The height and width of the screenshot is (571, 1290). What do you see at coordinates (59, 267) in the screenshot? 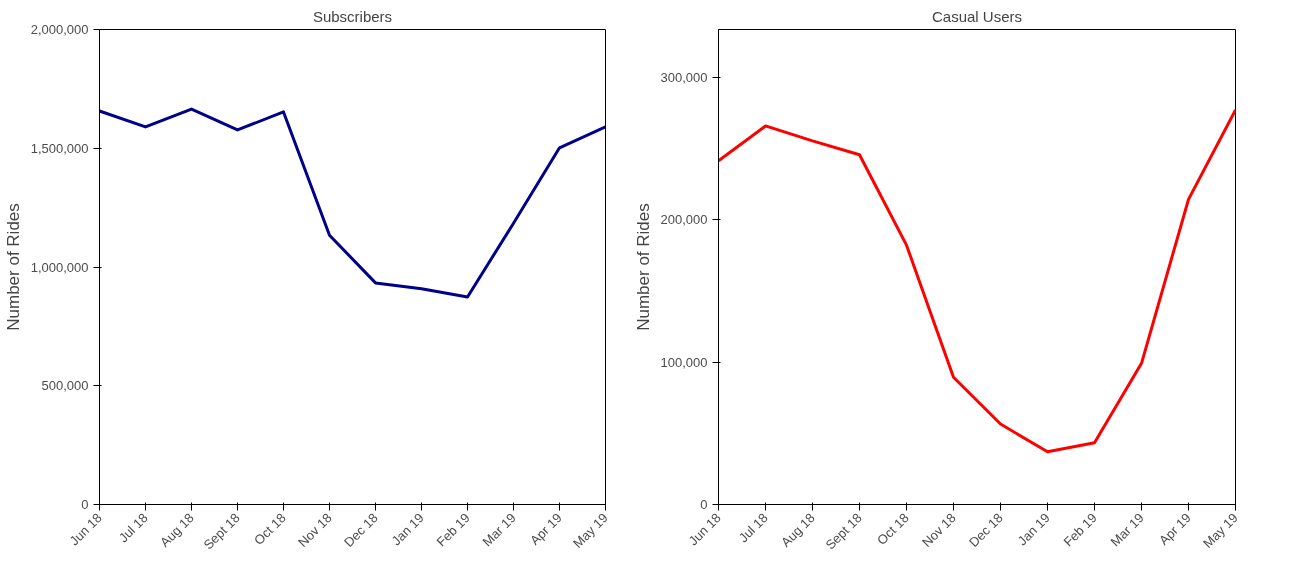
I see `y-tick-label: 1,000,000` at bounding box center [59, 267].